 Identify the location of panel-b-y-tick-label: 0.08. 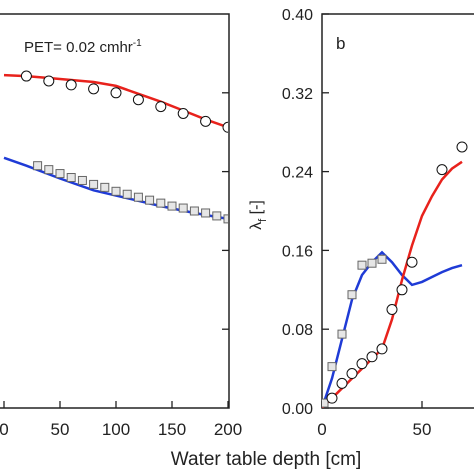
(297, 330).